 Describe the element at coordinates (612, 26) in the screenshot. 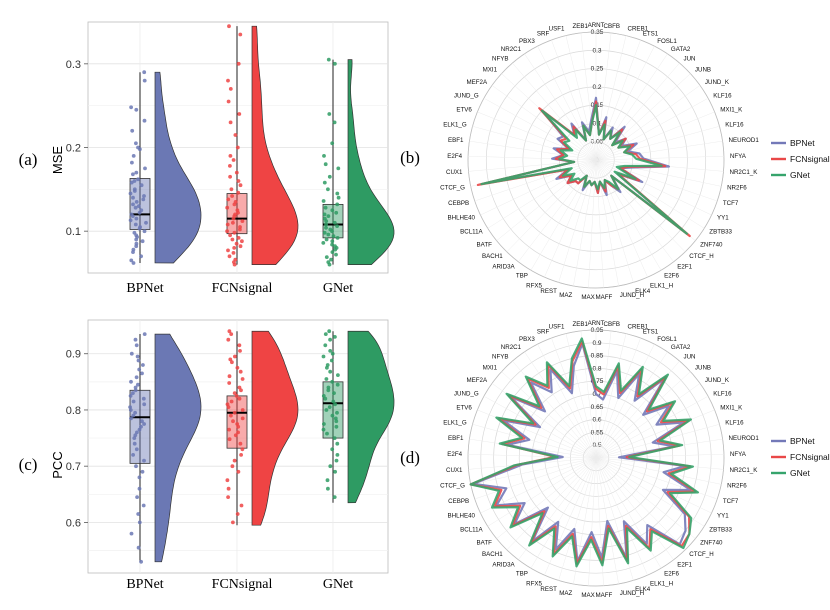

I see `category-label: CBFB` at that location.